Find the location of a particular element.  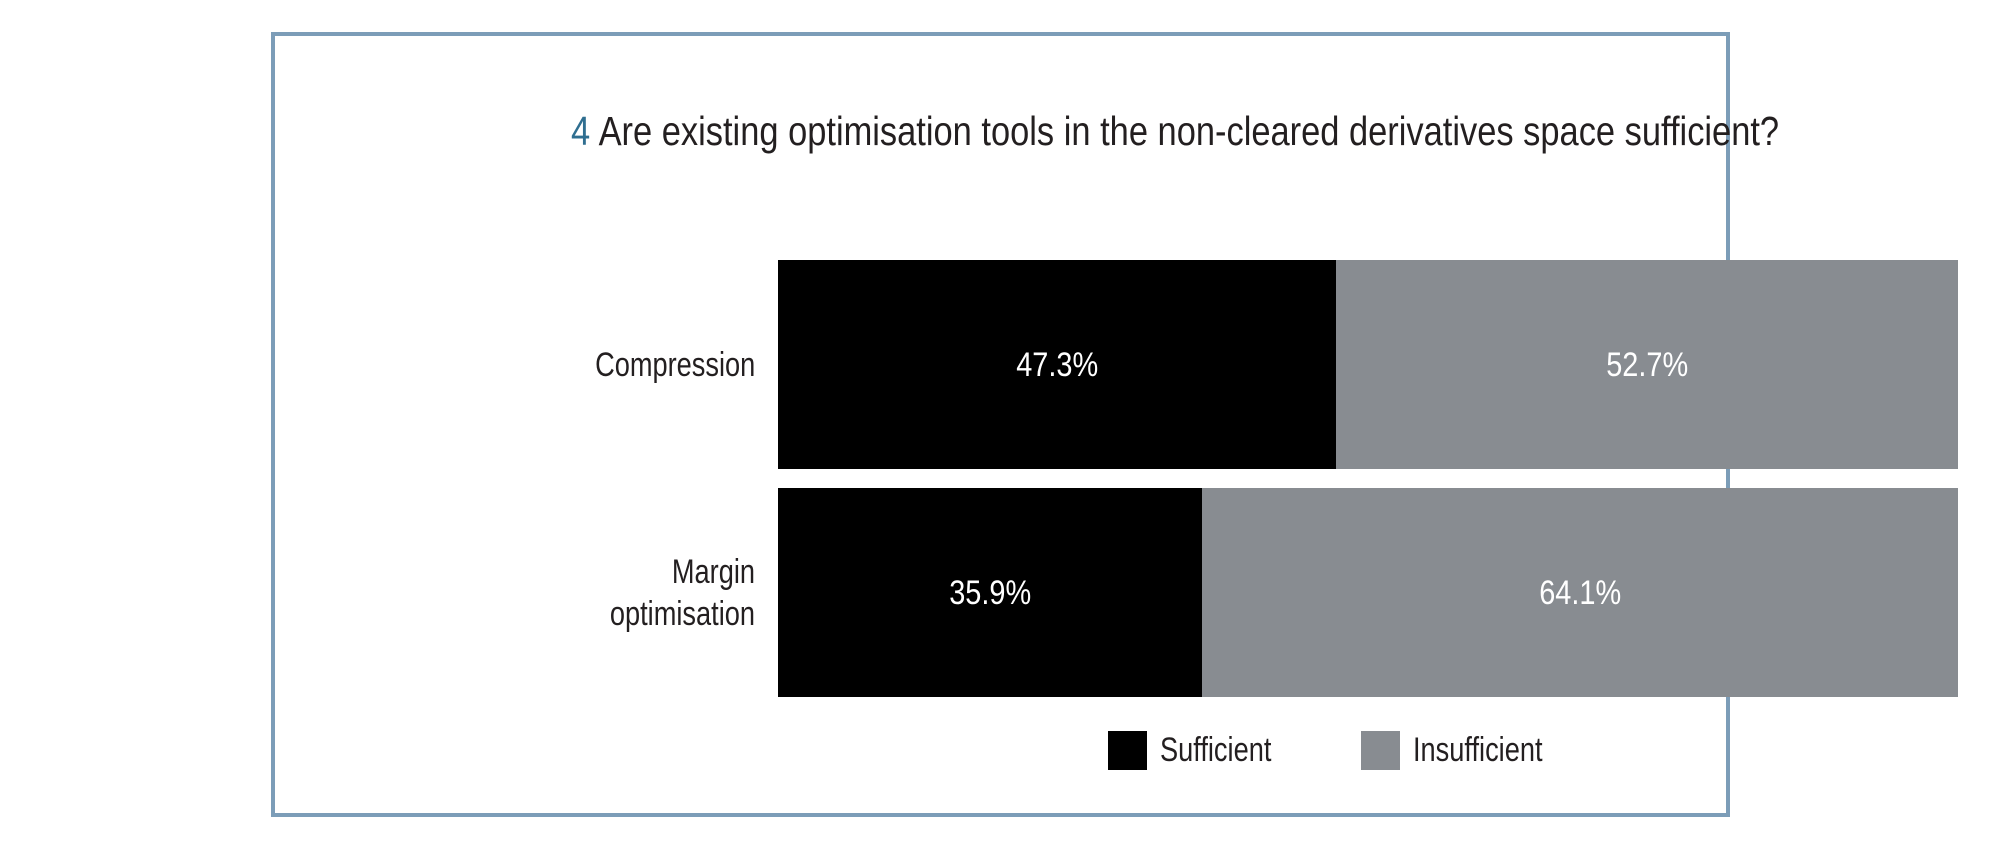

legend-label-sufficient: Sufficient is located at coordinates (1216, 750).